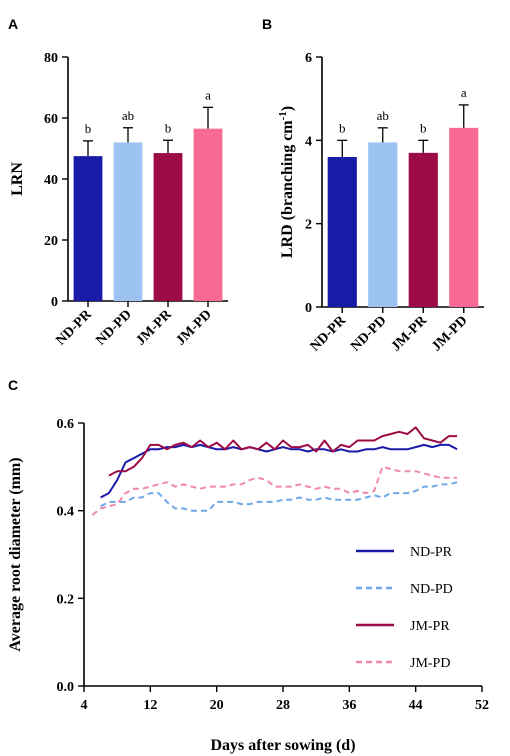 The image size is (510, 756). What do you see at coordinates (51, 58) in the screenshot?
I see `y-tick-label: 80` at bounding box center [51, 58].